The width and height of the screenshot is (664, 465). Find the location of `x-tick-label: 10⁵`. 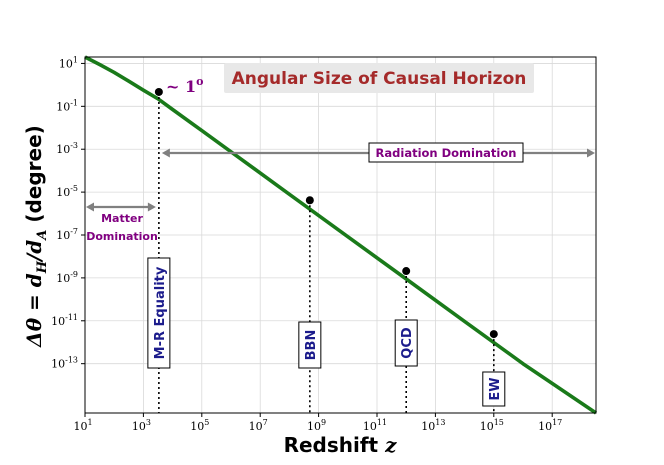

x-tick-label: 10⁵ is located at coordinates (199, 425).